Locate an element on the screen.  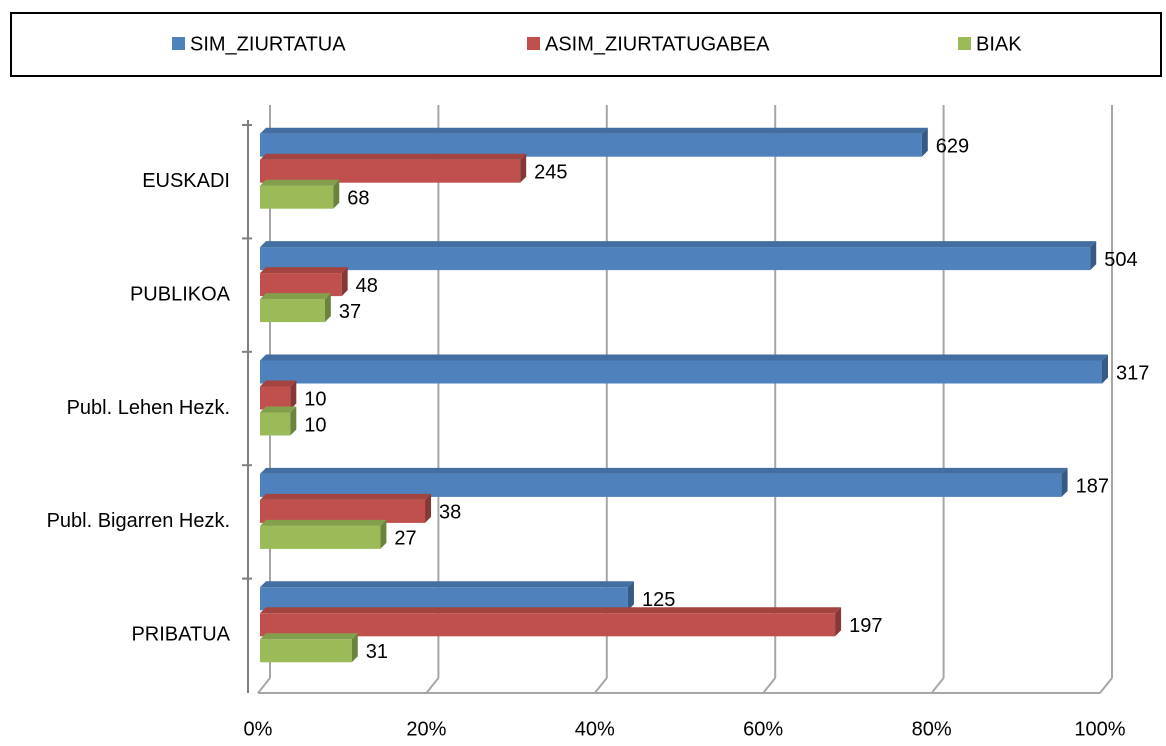
x-tick-label: 80% is located at coordinates (932, 729).